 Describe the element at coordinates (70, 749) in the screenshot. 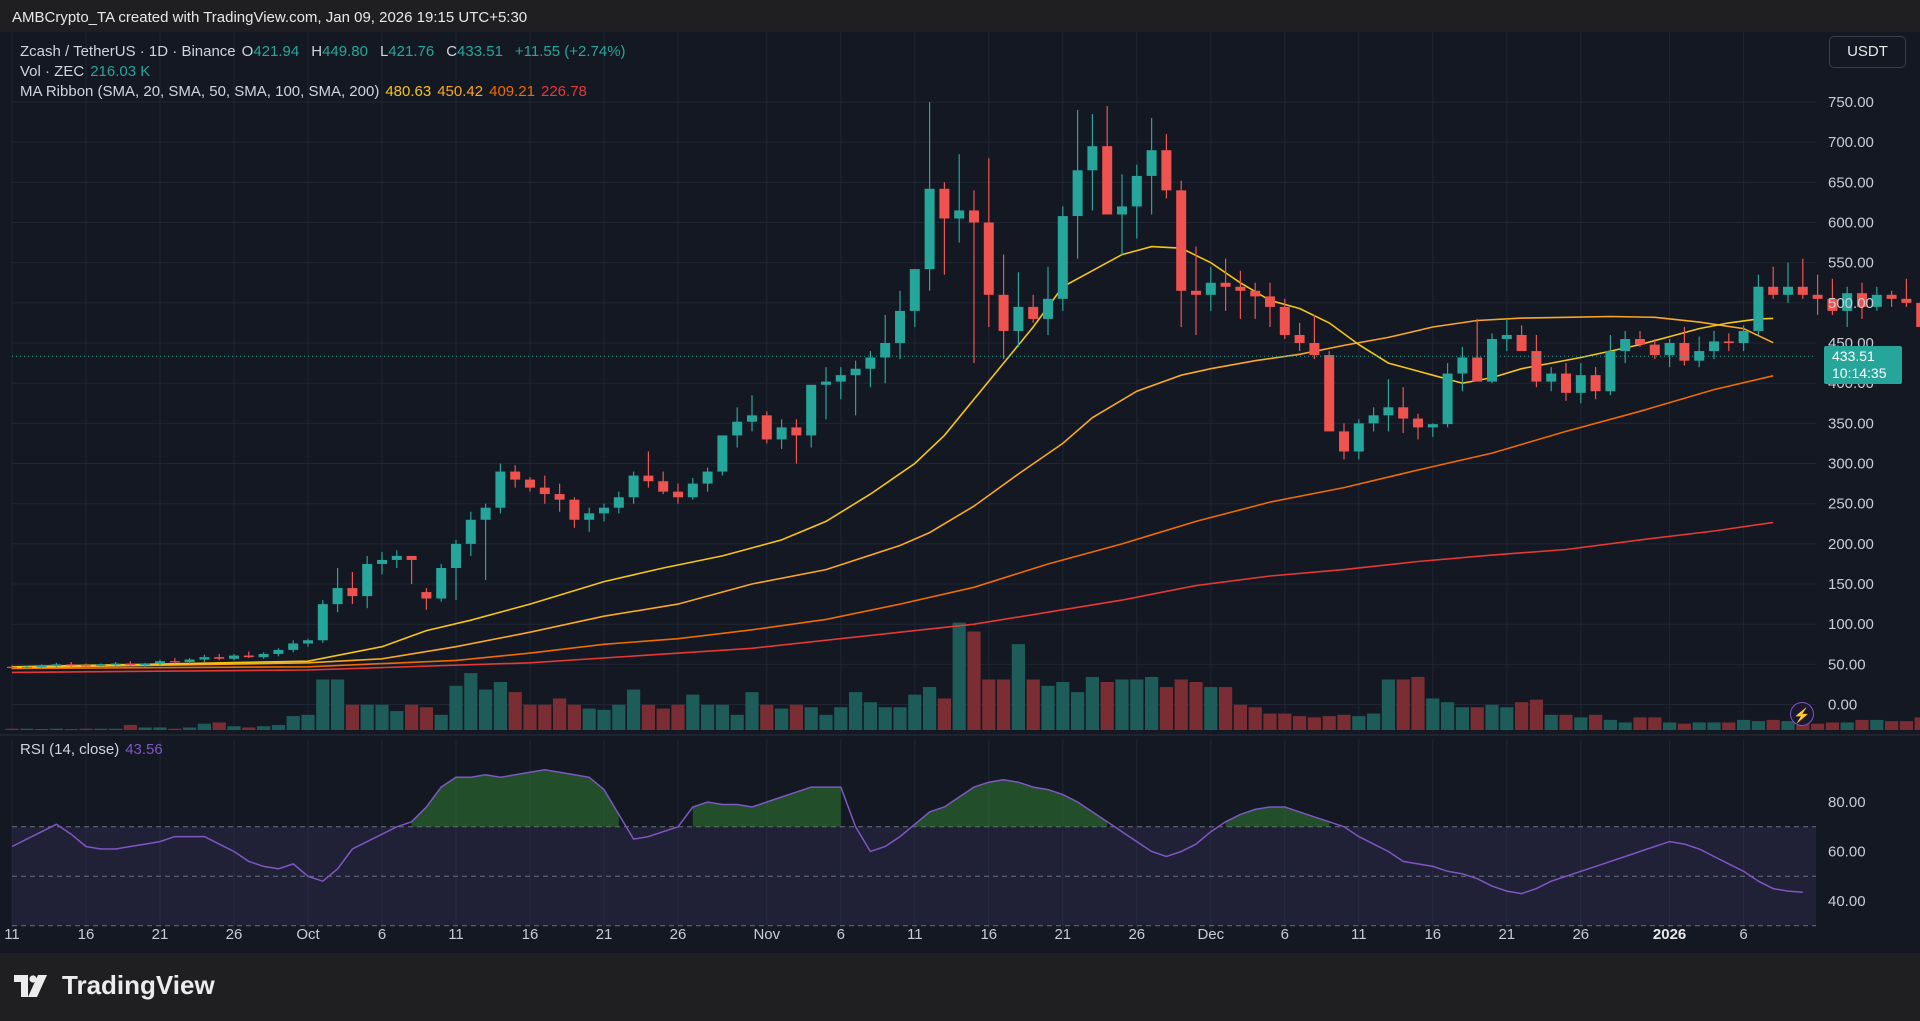

I see `rsi-label: RSI (14, close)` at that location.